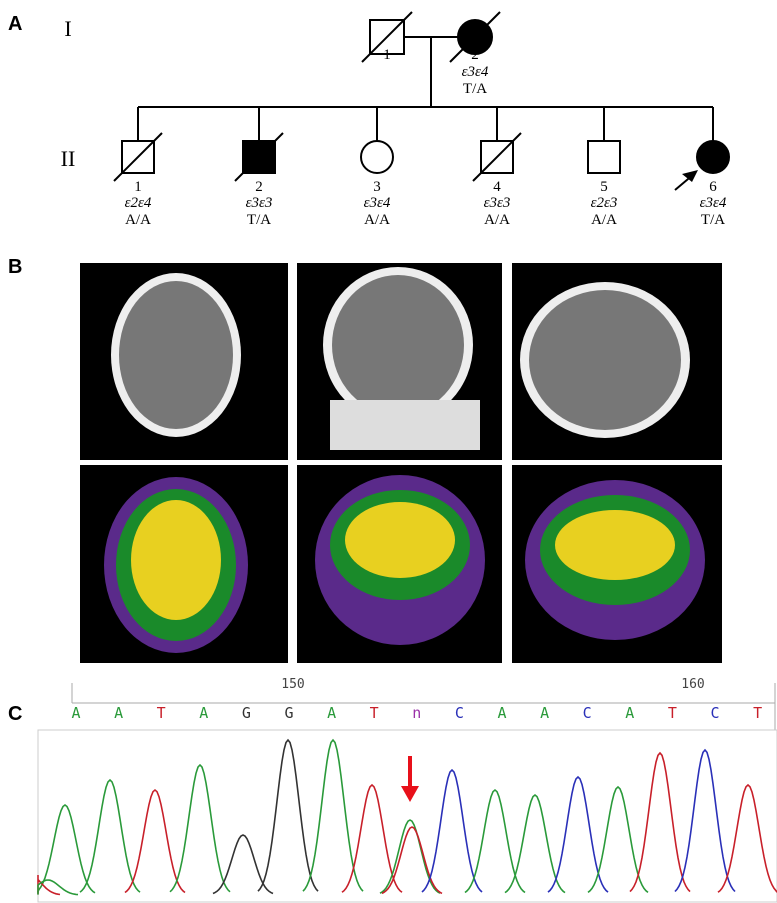 Image resolution: width=777 pixels, height=903 pixels. What do you see at coordinates (604, 187) in the screenshot?
I see `individual-number: 5` at bounding box center [604, 187].